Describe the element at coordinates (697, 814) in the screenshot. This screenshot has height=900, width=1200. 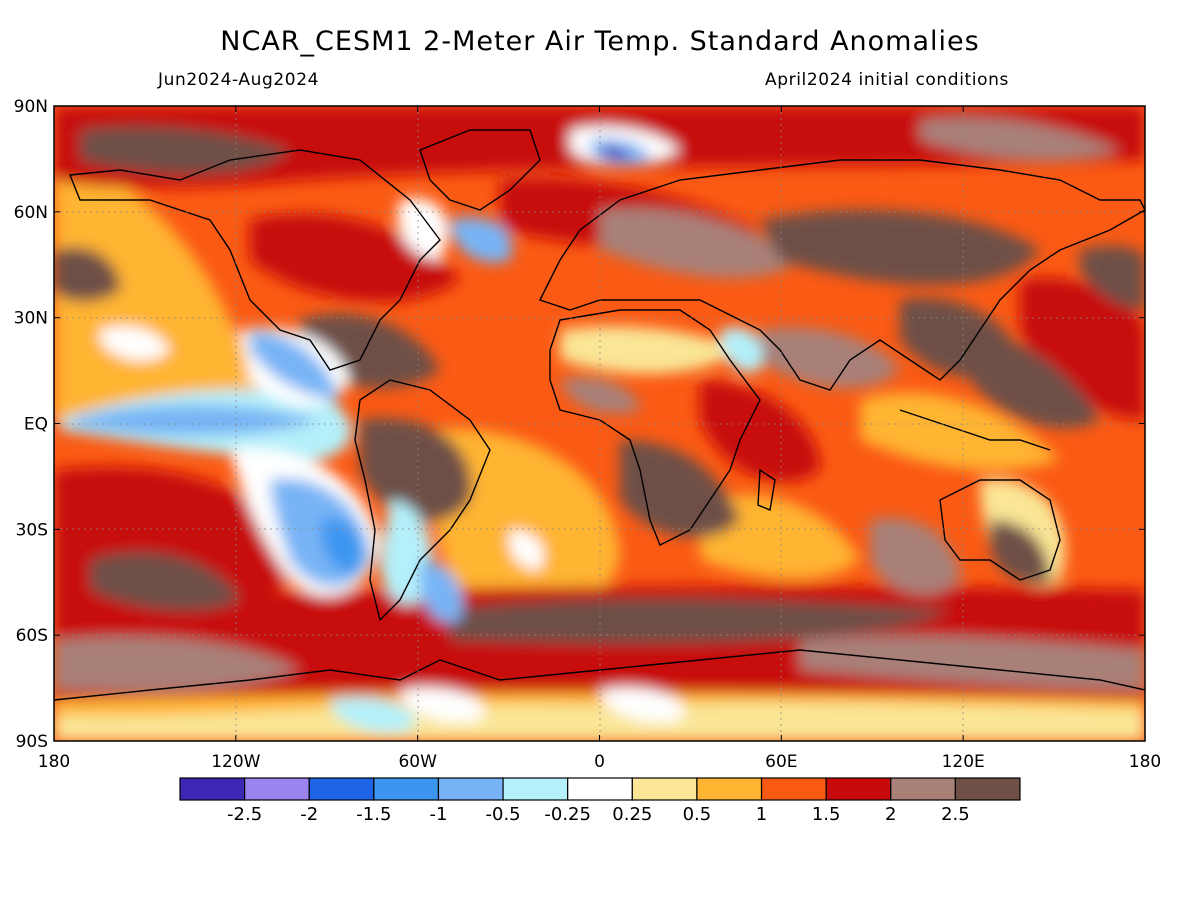
I see `colorbar-label: 0.5` at that location.